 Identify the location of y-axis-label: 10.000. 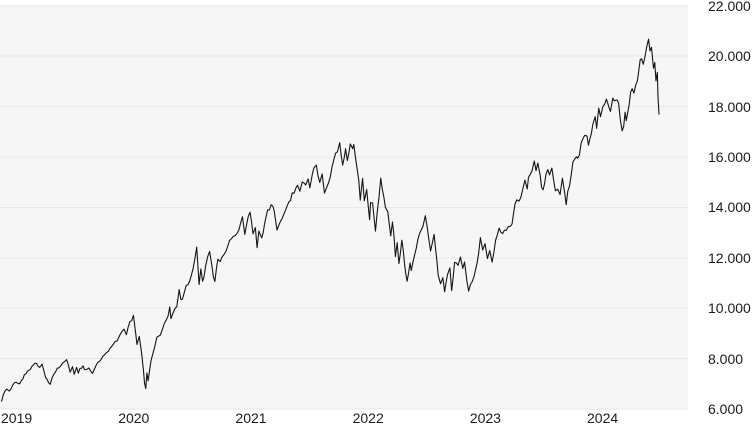
(729, 308).